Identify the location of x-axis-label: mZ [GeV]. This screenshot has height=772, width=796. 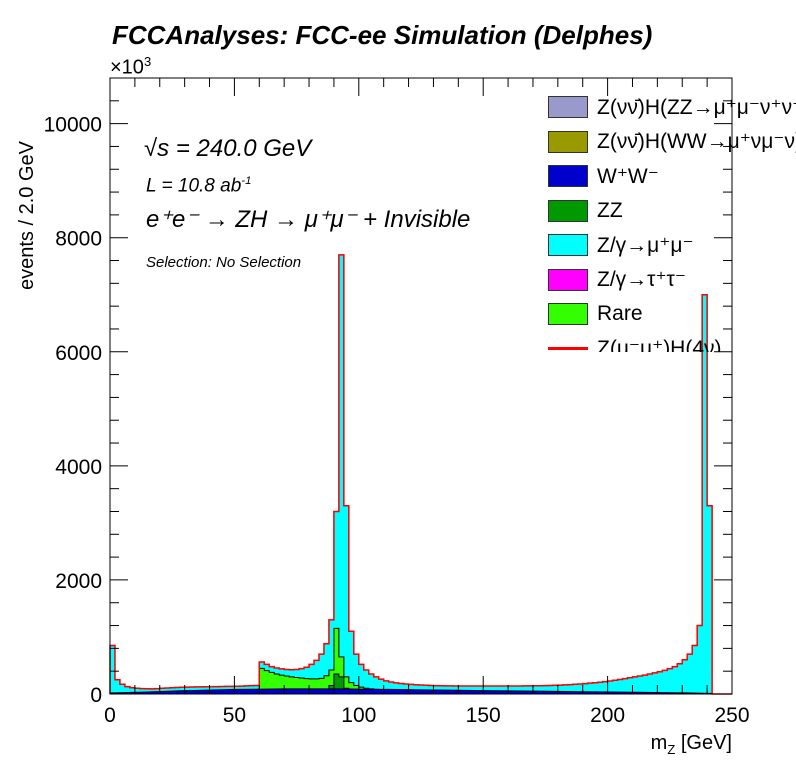
(691, 744).